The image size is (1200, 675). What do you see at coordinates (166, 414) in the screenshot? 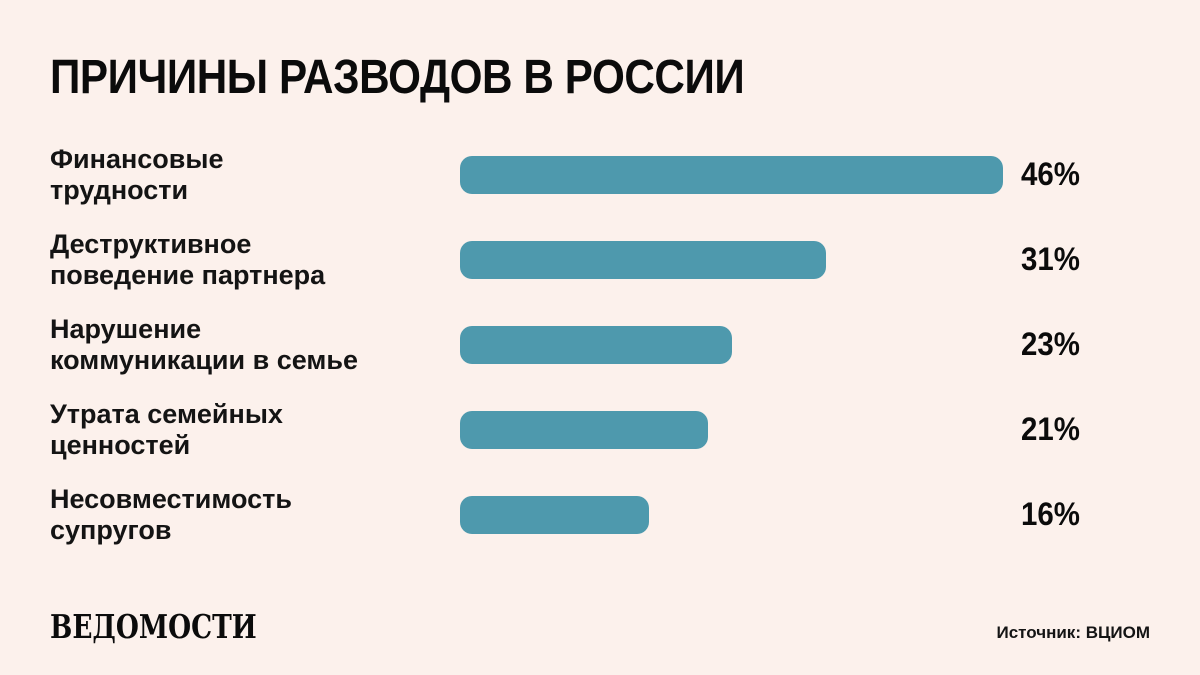
I see `category-label-line: Утрата семейных` at bounding box center [166, 414].